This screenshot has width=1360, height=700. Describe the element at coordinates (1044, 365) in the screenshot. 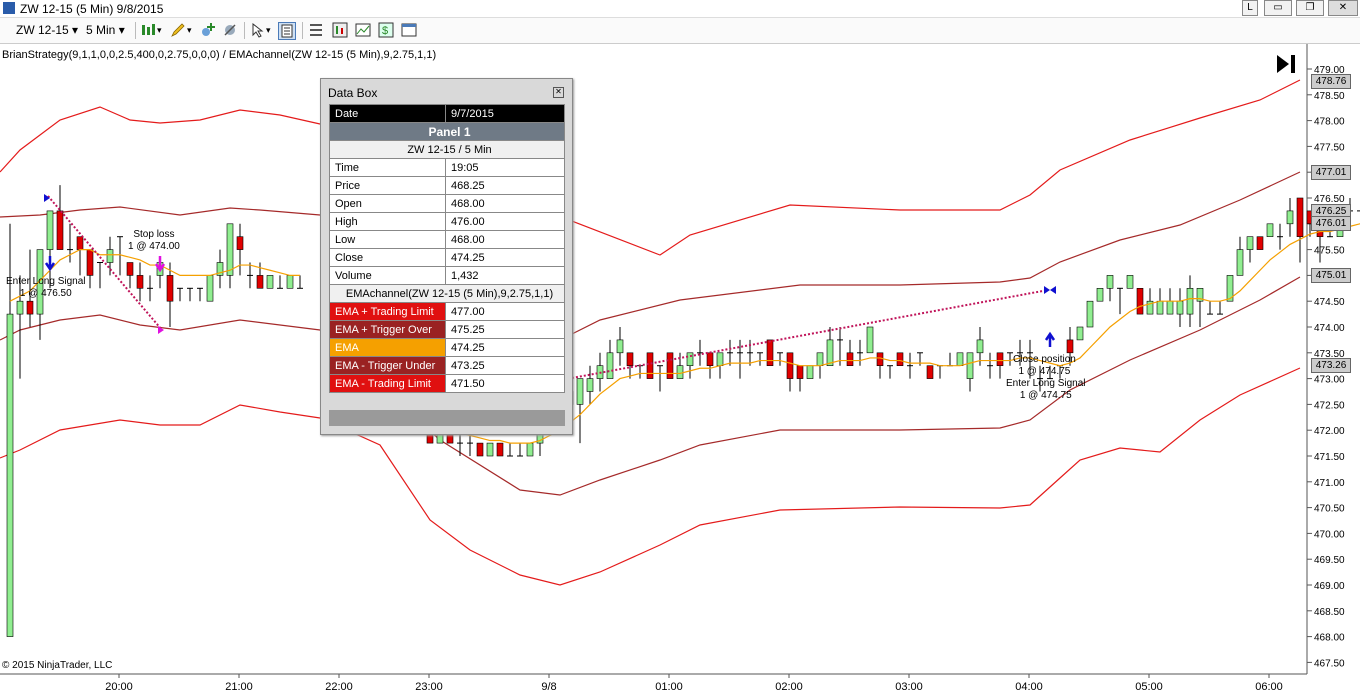

I see `close-position-annotation: Close position 1 @ 474.75` at that location.